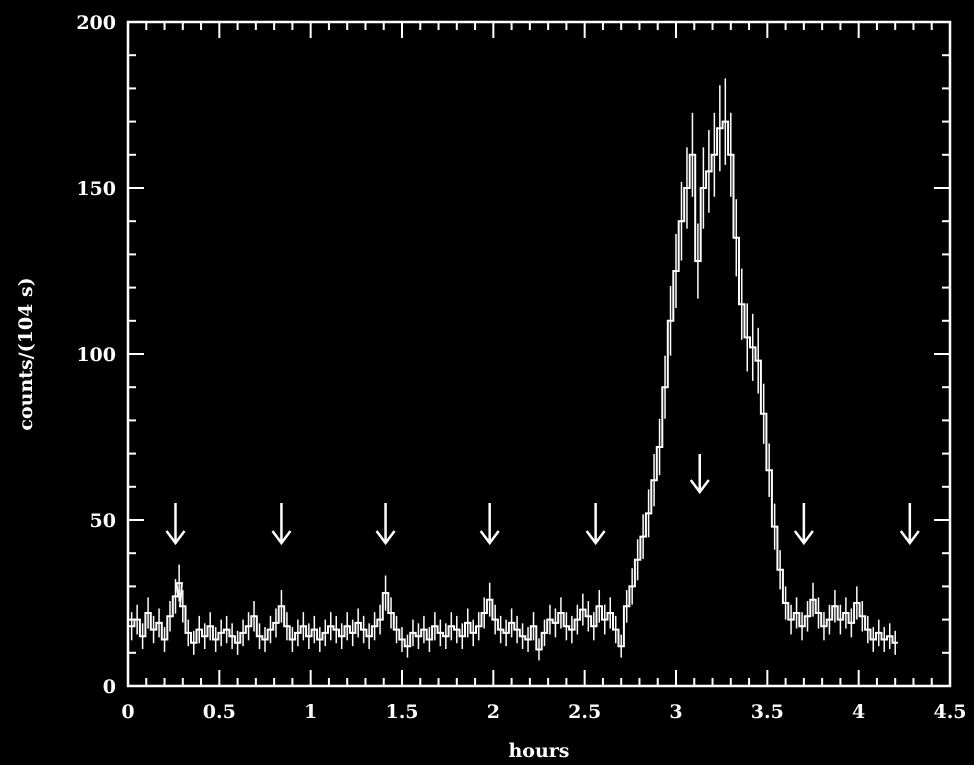  Describe the element at coordinates (103, 521) in the screenshot. I see `y-tick-label: 50` at that location.